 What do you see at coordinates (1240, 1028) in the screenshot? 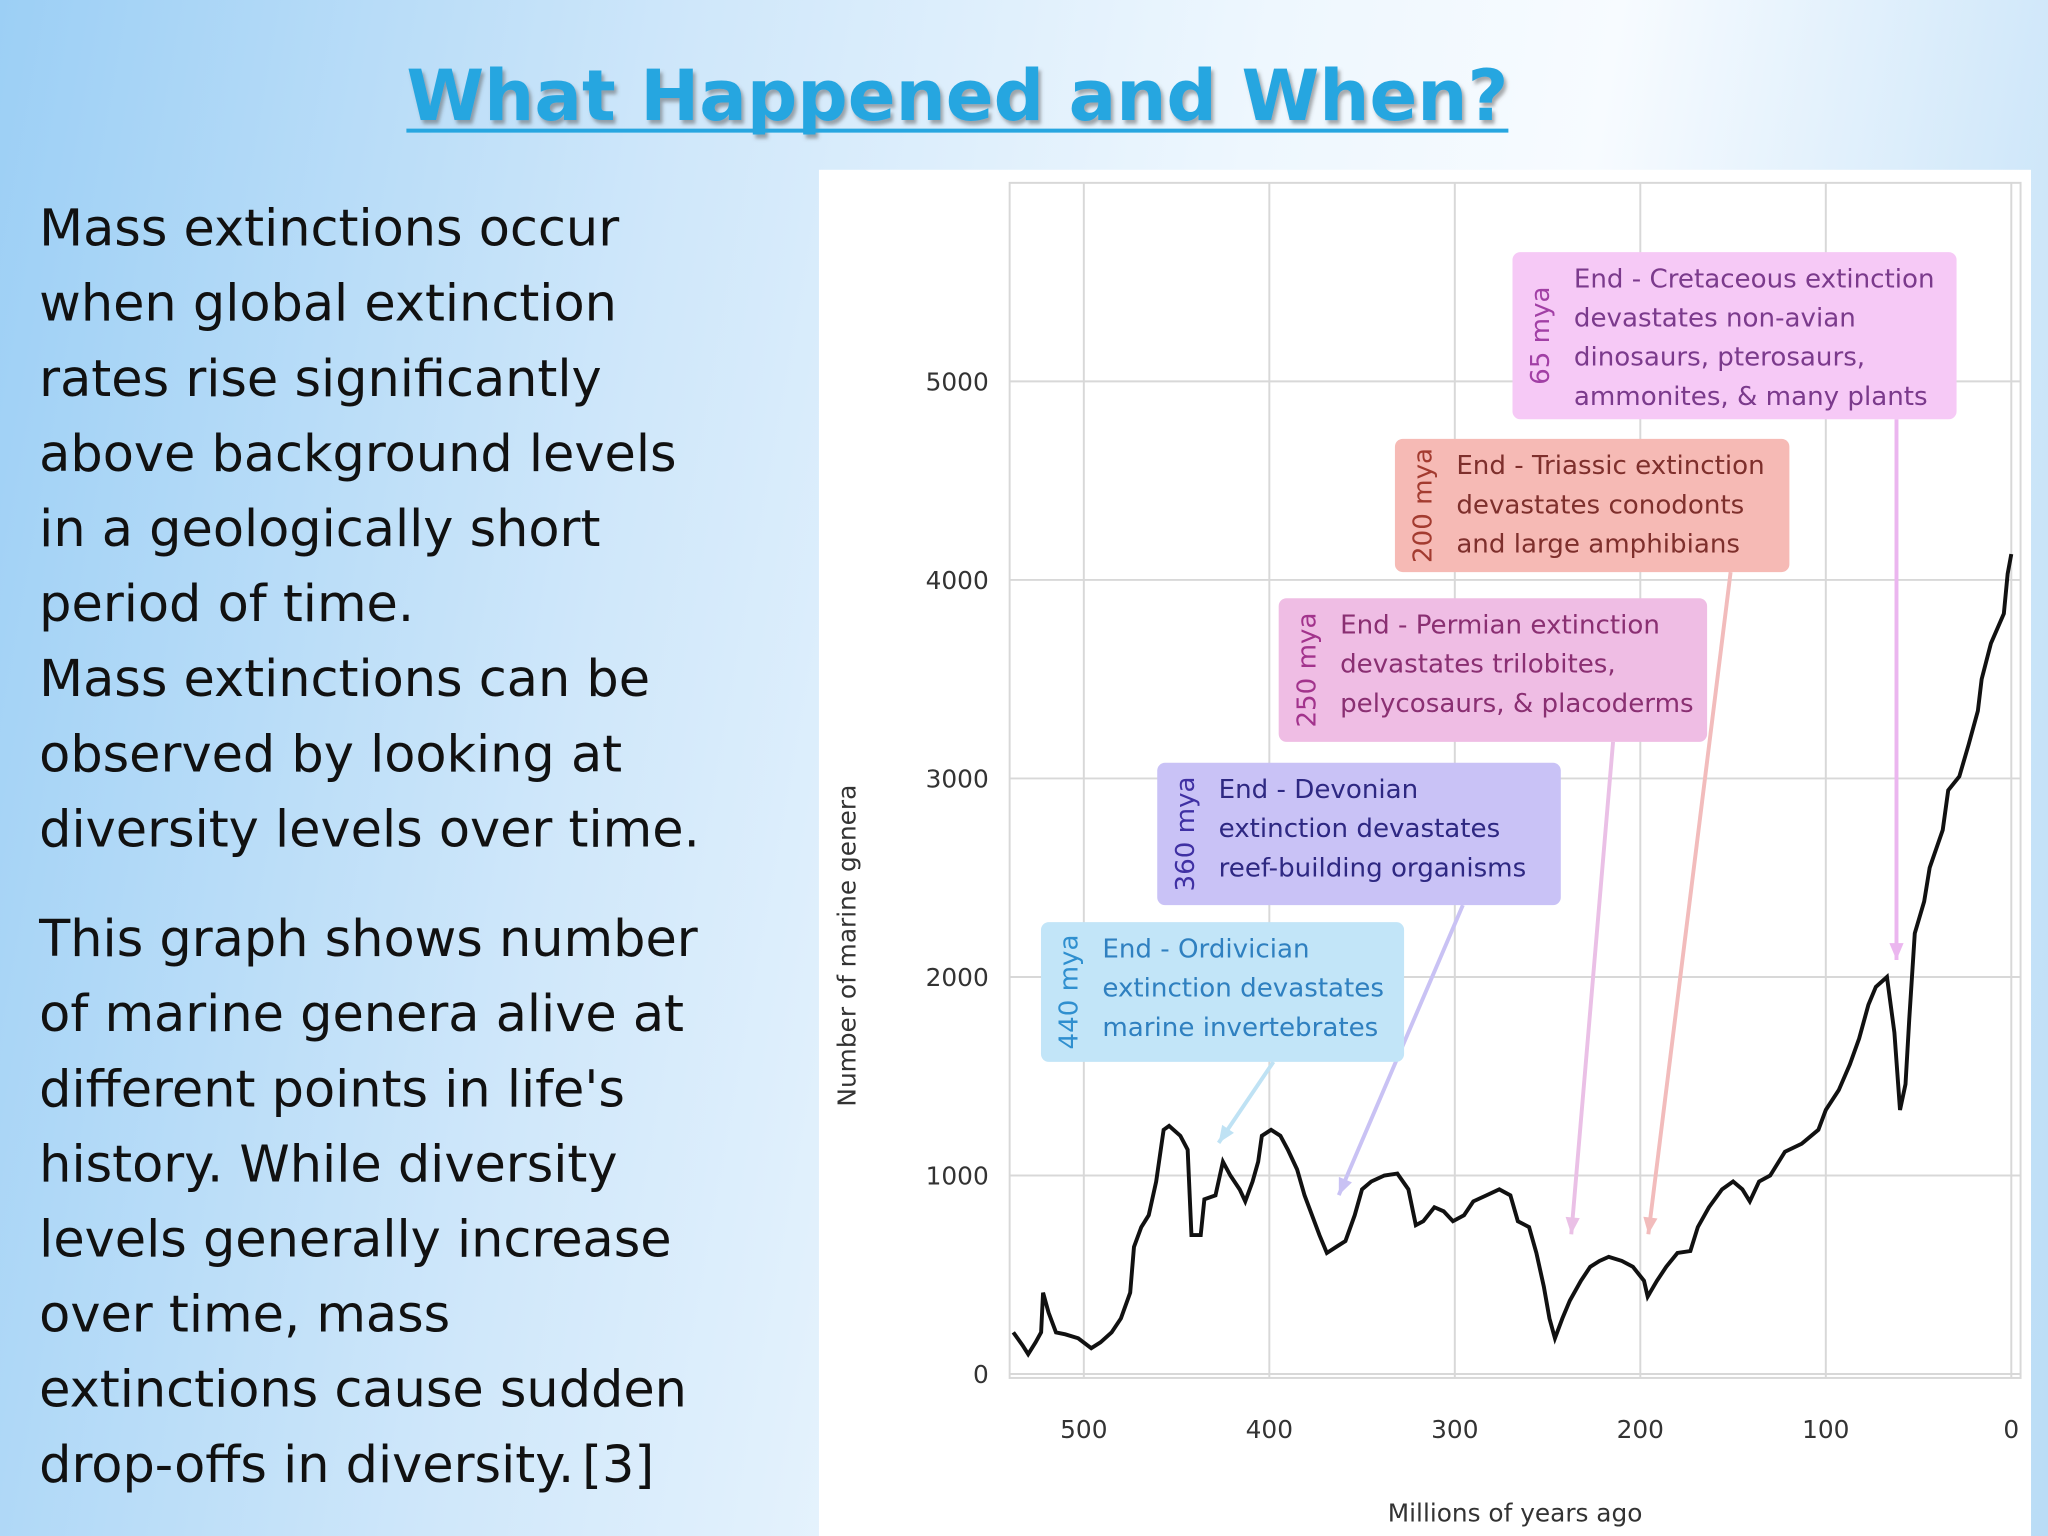
I see `annotation-text: marine invertebrates` at bounding box center [1240, 1028].